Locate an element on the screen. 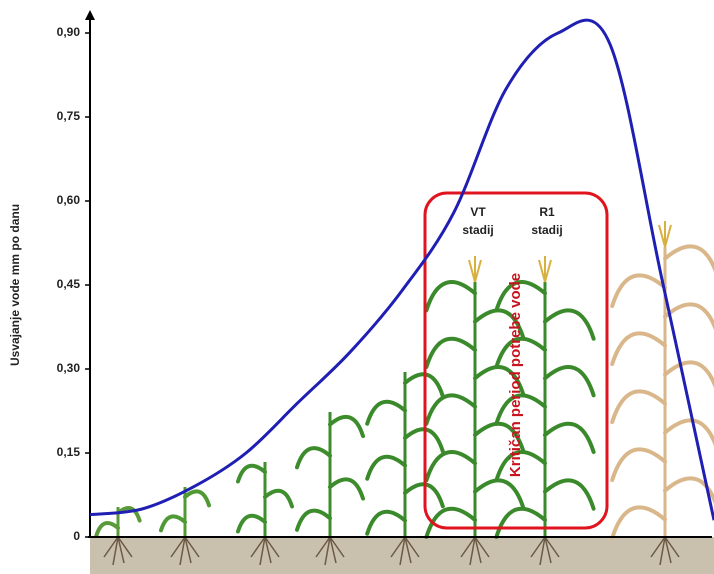  critical-label: Kritičan period potrebe vode is located at coordinates (515, 375).